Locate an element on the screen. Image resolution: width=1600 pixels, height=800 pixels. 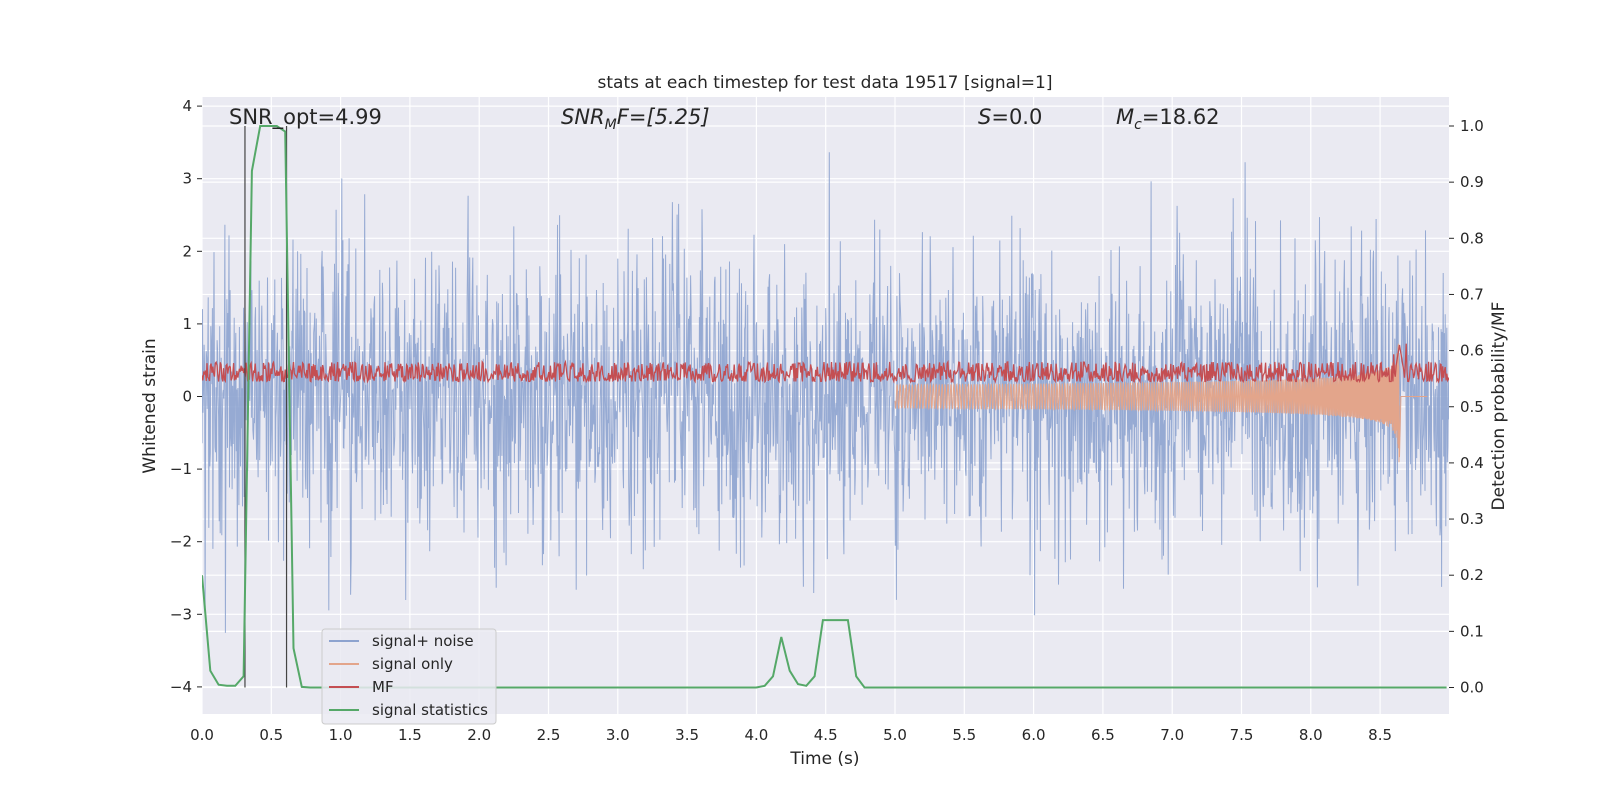
signal-only-line is located at coordinates (1161, 403).